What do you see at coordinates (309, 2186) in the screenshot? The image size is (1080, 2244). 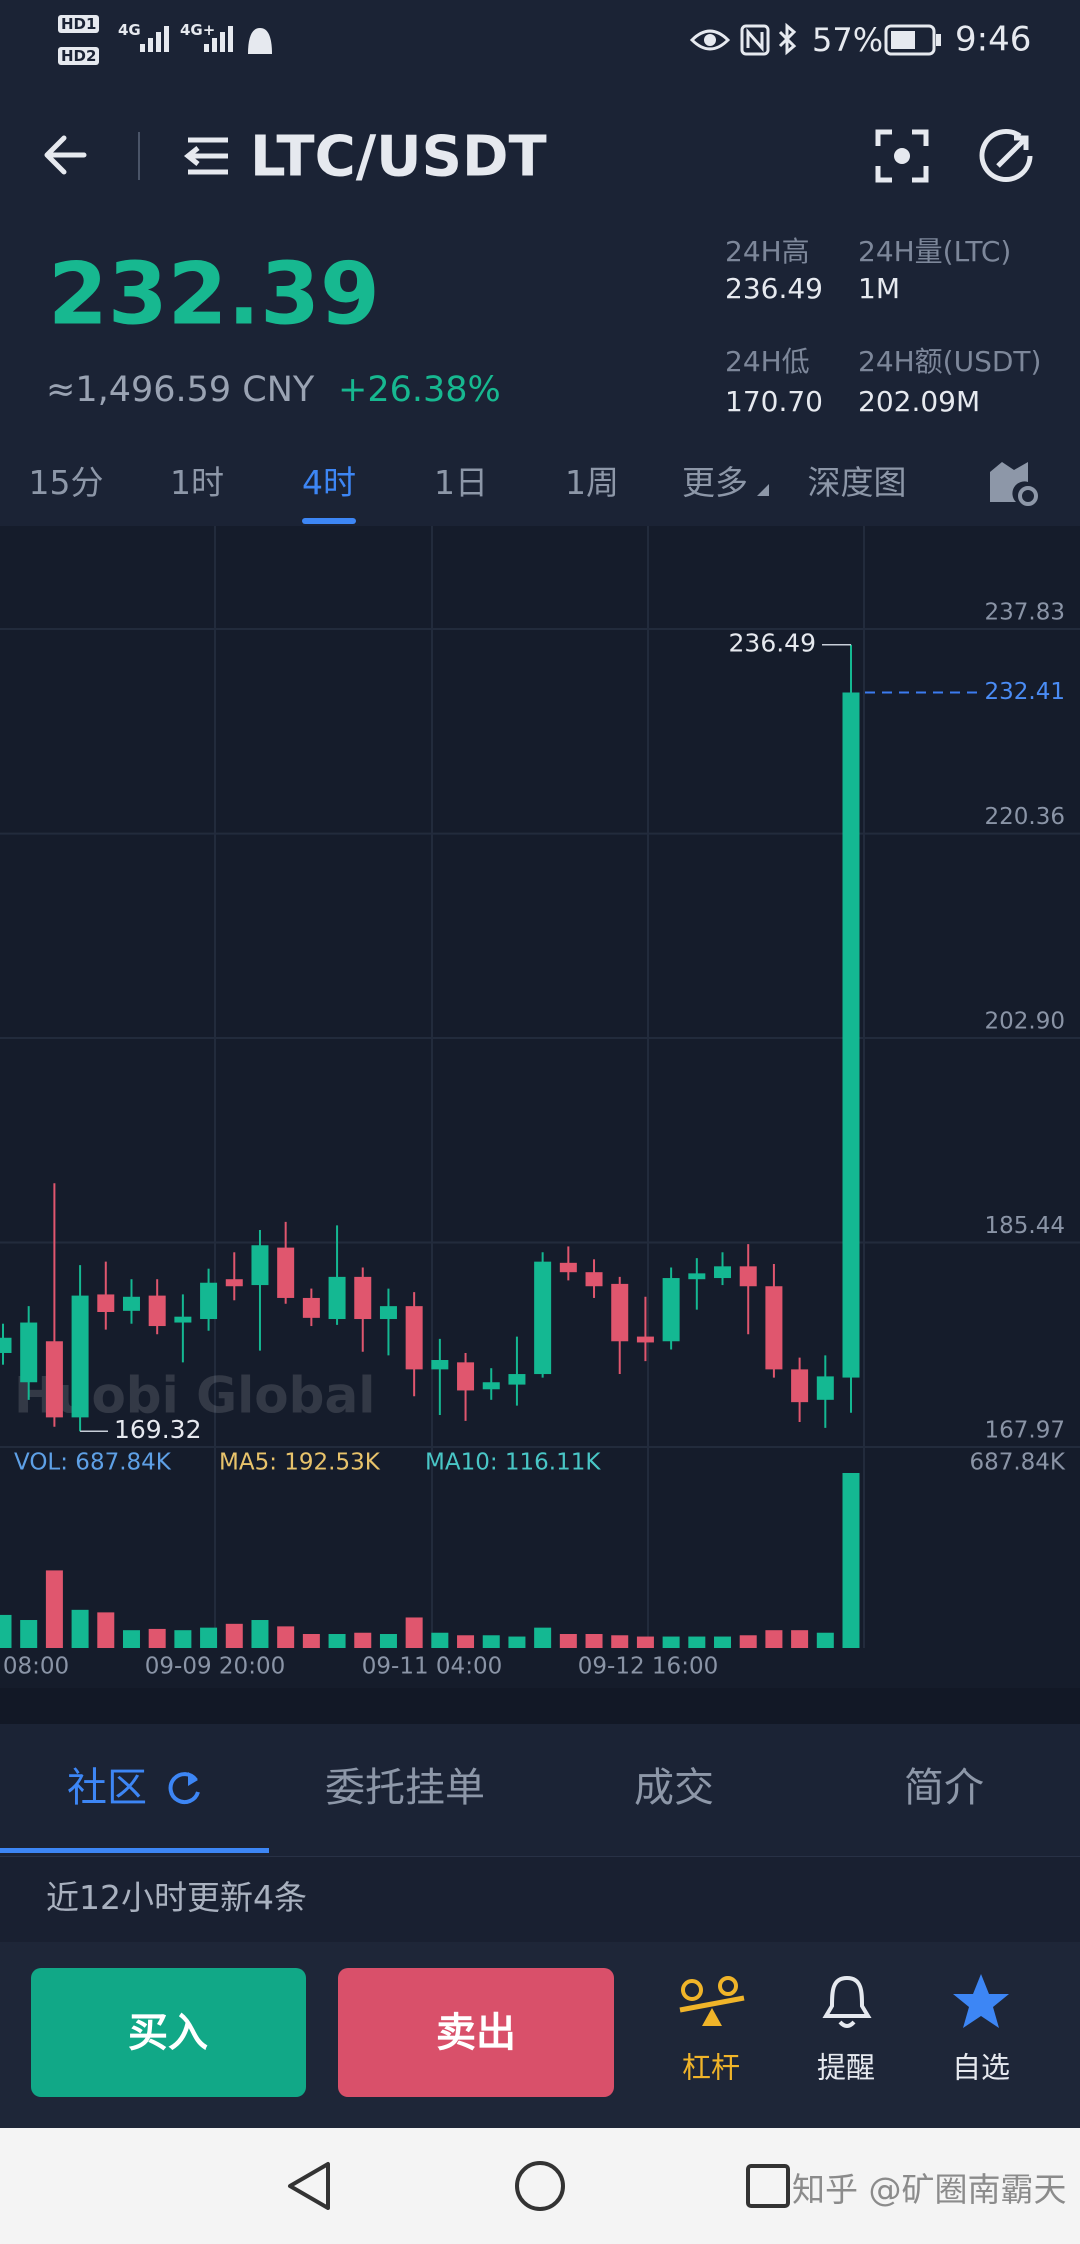 I see `nav-back` at bounding box center [309, 2186].